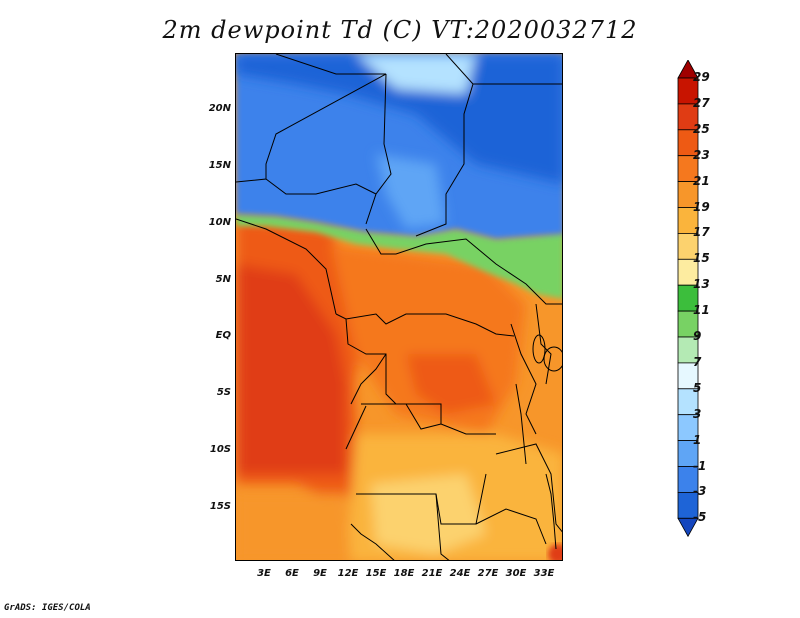  I want to click on north-central-dry, so click(411, 191).